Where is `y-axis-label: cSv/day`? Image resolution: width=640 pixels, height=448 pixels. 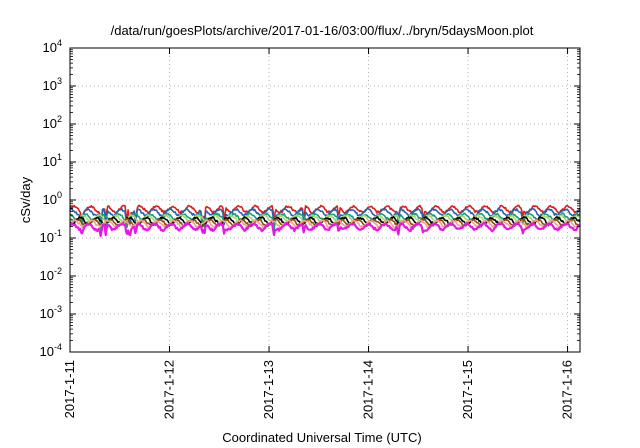
y-axis-label: cSv/day is located at coordinates (25, 199).